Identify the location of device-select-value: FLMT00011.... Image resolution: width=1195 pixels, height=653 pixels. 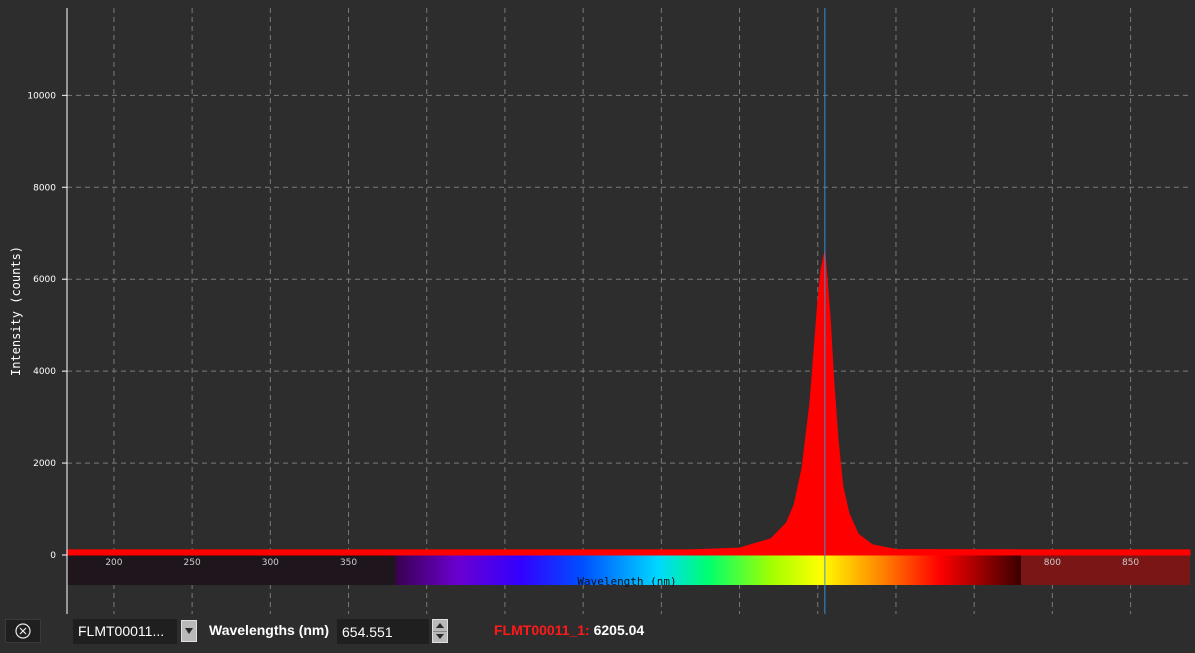
(121, 631).